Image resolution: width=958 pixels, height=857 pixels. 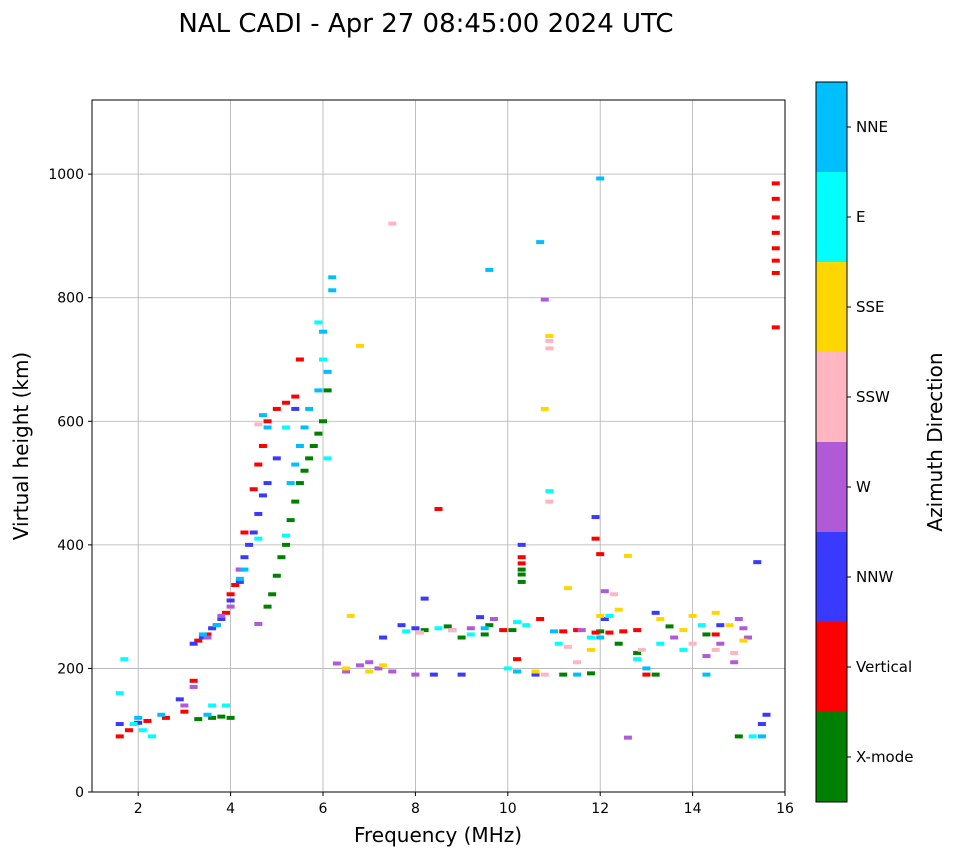 What do you see at coordinates (831, 442) in the screenshot?
I see `colorbar-frame` at bounding box center [831, 442].